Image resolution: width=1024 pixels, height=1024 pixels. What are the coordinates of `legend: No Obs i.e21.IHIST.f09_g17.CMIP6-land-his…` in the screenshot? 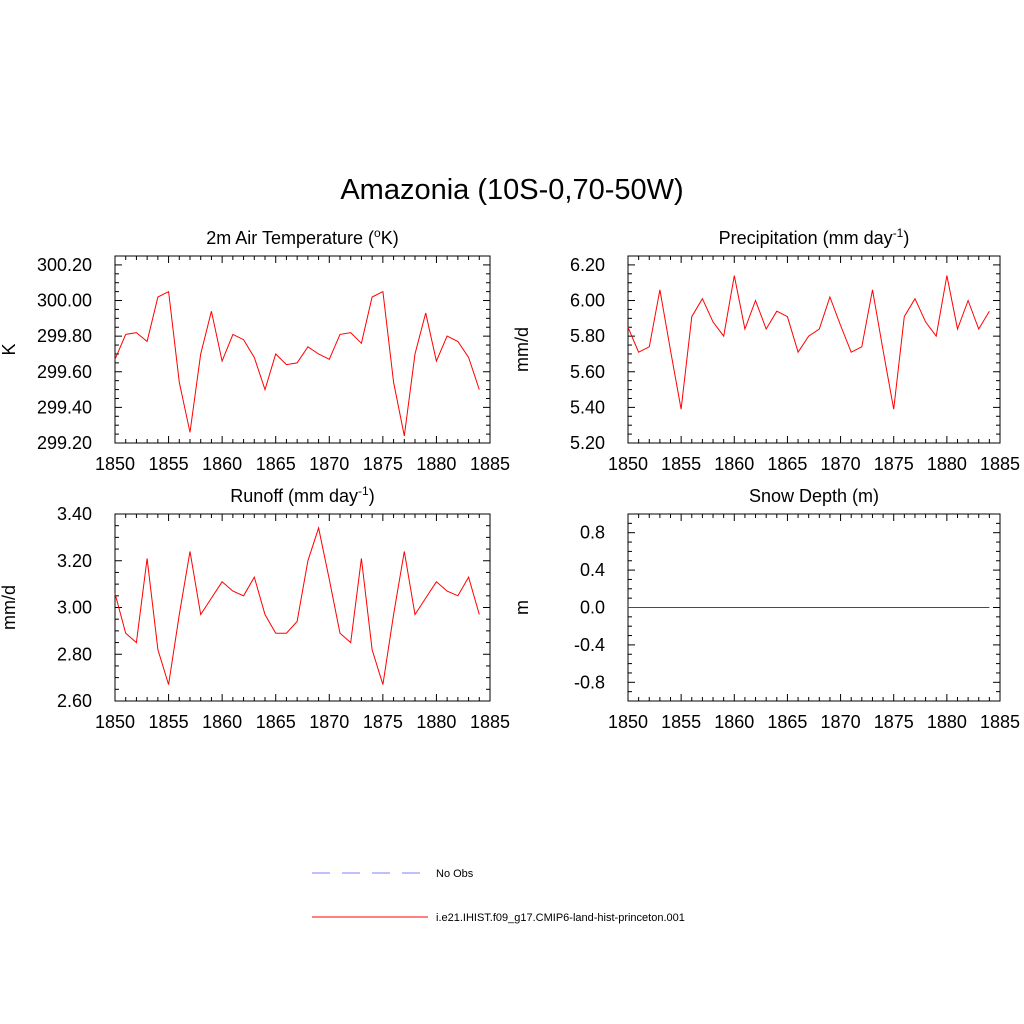 It's located at (498, 896).